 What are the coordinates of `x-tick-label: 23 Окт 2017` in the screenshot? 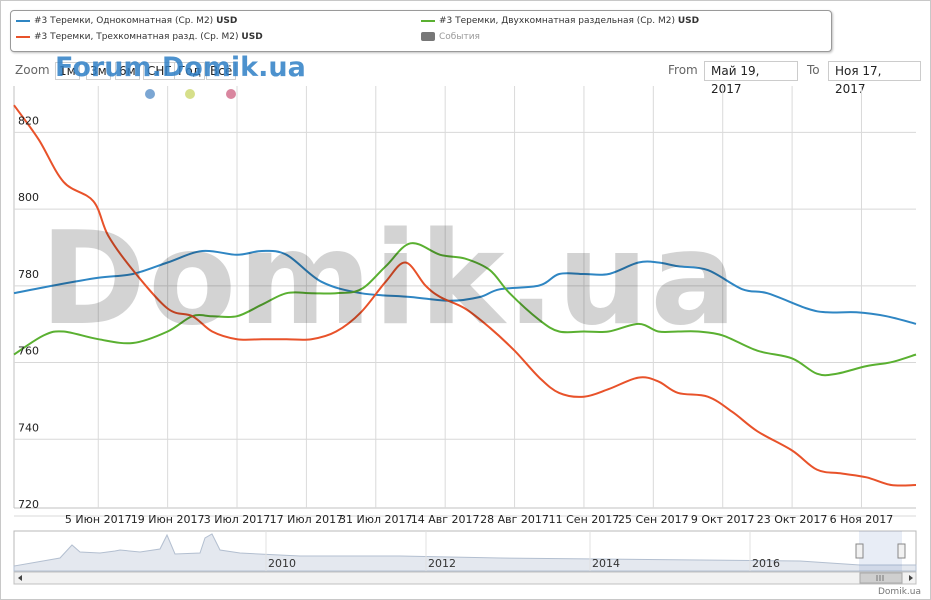 It's located at (792, 519).